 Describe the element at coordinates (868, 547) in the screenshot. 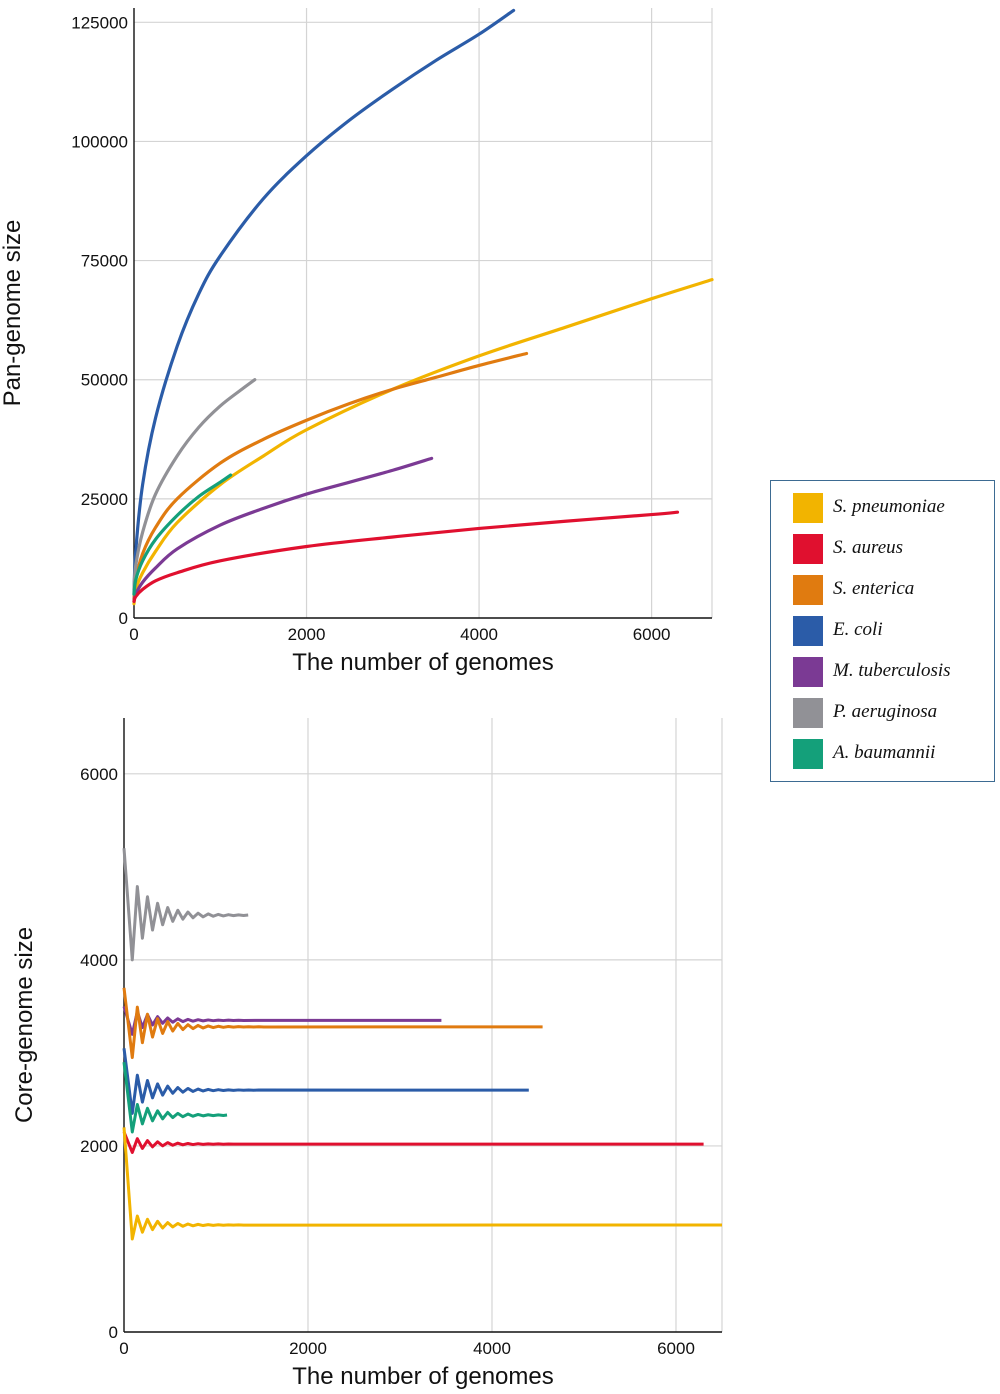

I see `legend-label: S. aureus` at that location.